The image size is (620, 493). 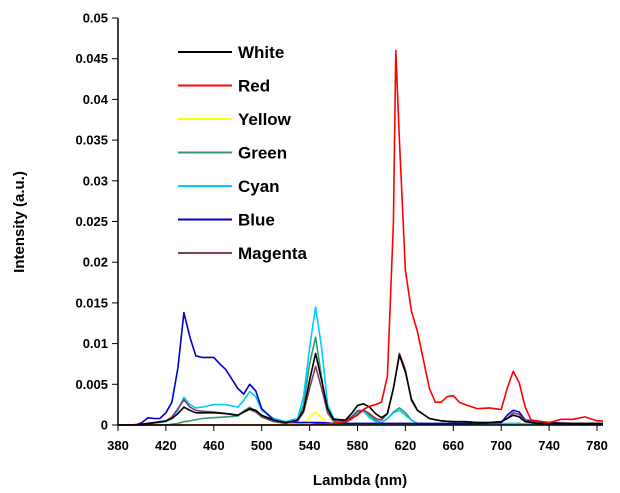 I want to click on x-tick-label: 780, so click(x=597, y=445).